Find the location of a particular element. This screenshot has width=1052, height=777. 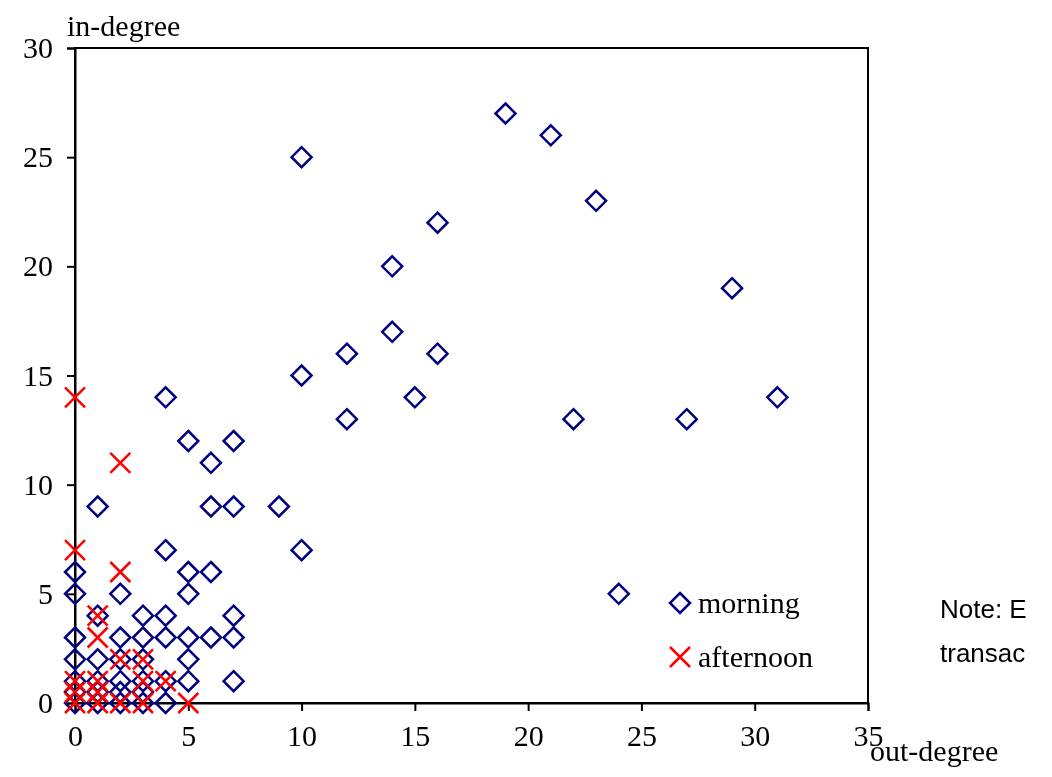

y-tick-label: 20 is located at coordinates (38, 266).